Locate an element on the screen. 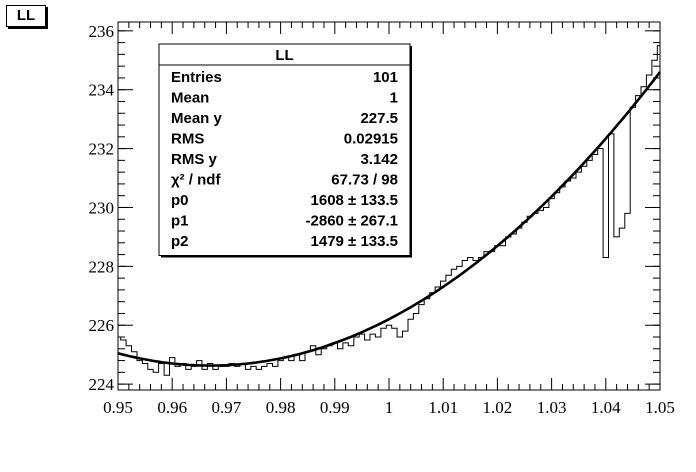 This screenshot has width=696, height=472. y-tick-label: 224 is located at coordinates (102, 384).